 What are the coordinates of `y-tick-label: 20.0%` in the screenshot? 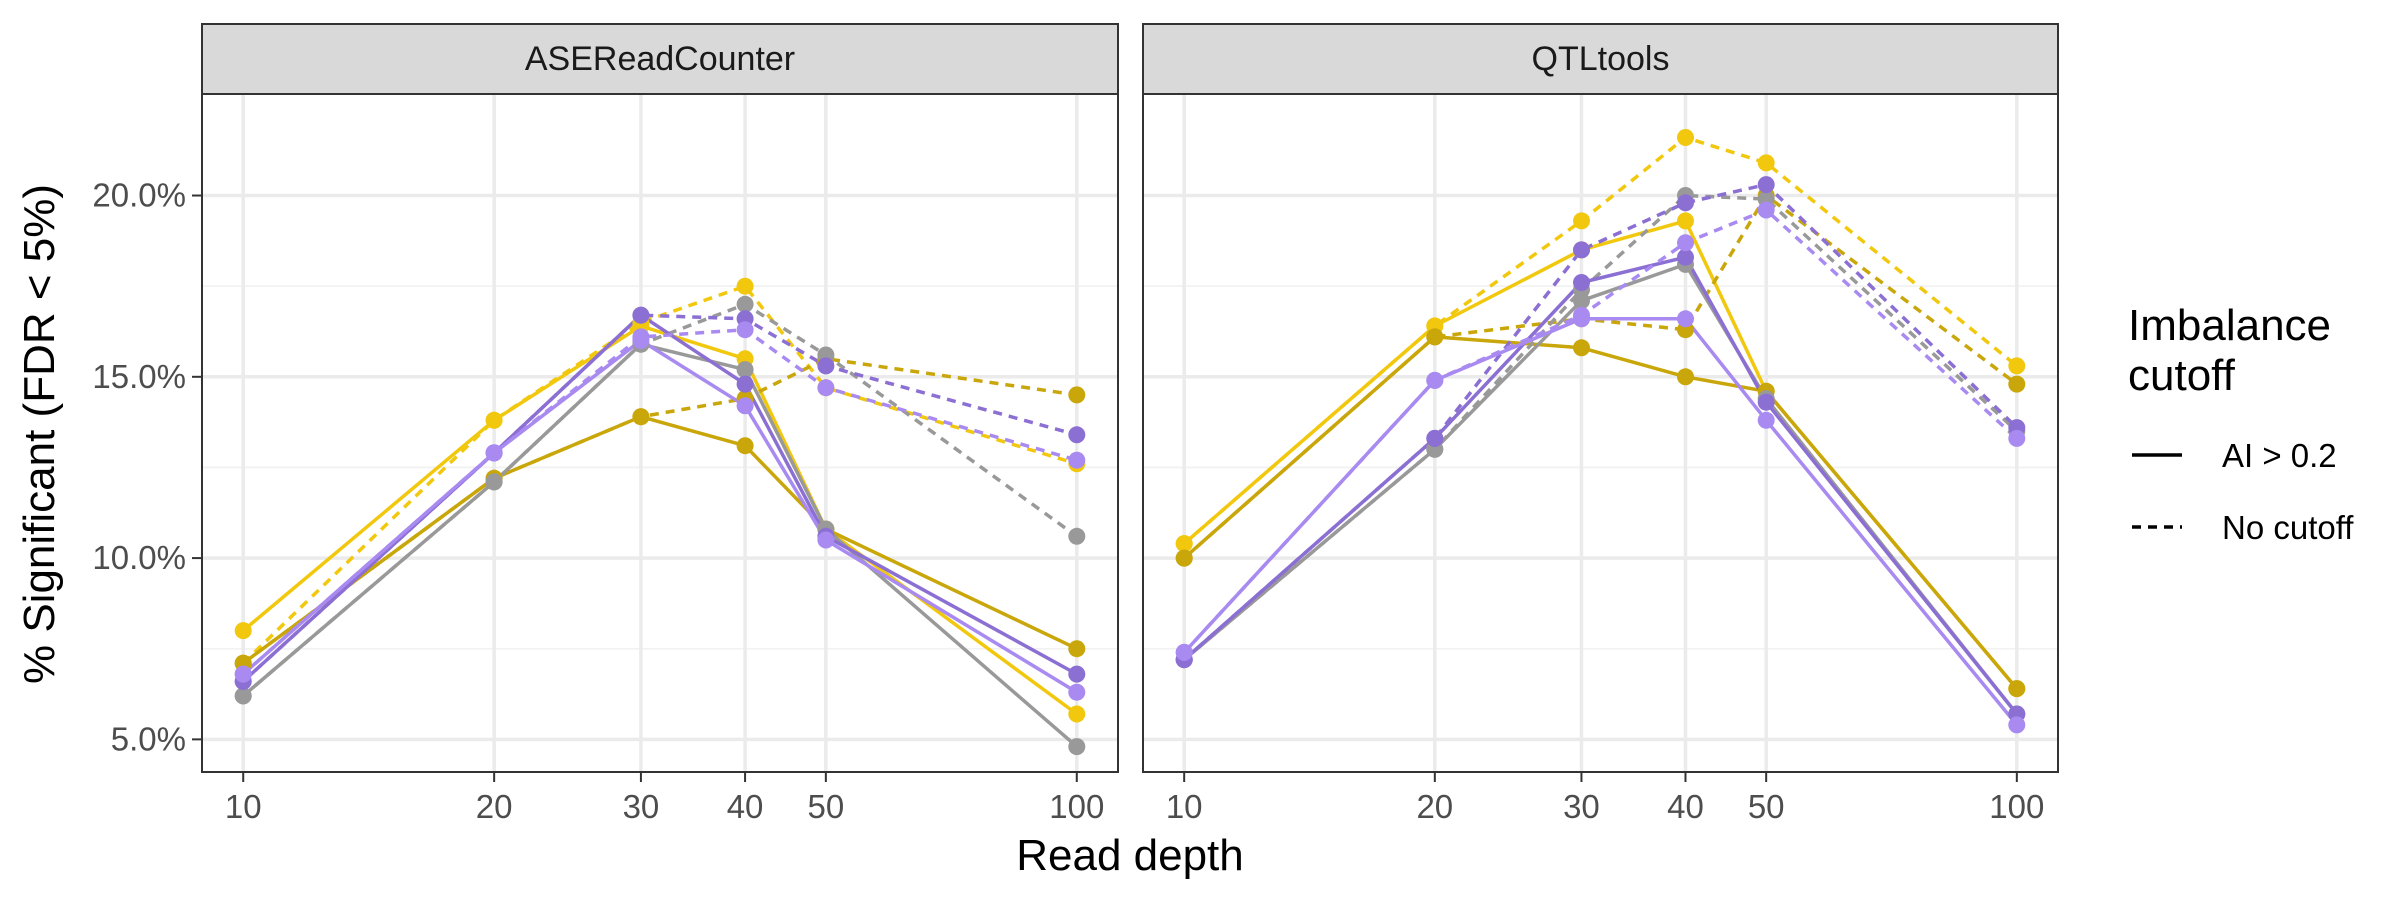 It's located at (139, 195).